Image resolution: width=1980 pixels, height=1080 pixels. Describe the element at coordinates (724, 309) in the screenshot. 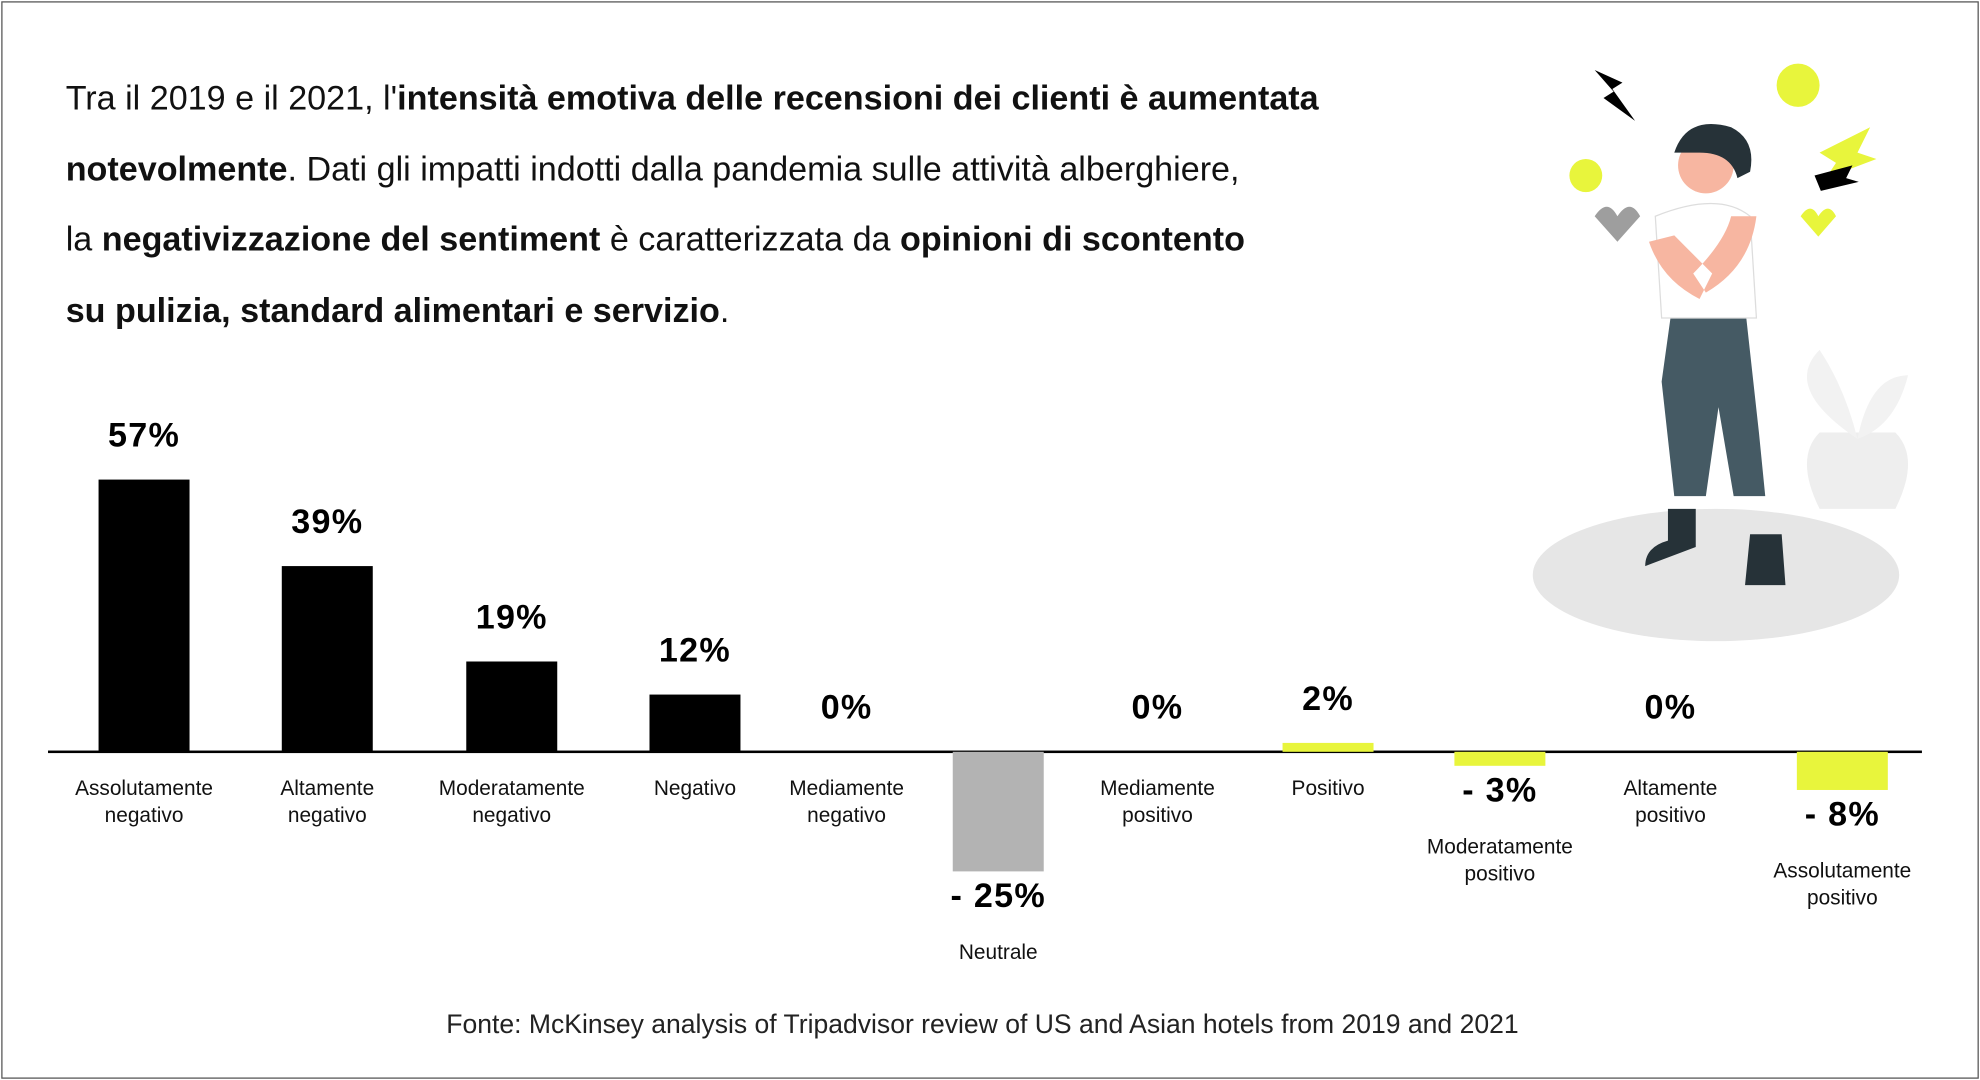

I see `intro-text: .` at that location.